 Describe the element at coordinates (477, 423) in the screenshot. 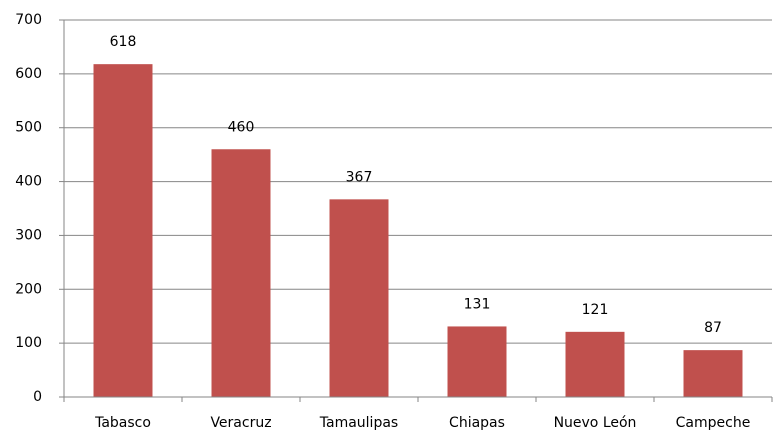

I see `x-tick-label: Chiapas` at that location.